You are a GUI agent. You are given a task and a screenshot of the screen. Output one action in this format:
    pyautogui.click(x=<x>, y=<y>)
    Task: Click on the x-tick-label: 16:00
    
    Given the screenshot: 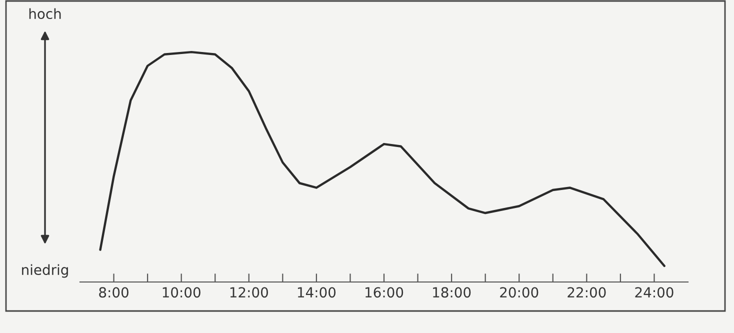 What is the action you would take?
    pyautogui.click(x=385, y=292)
    